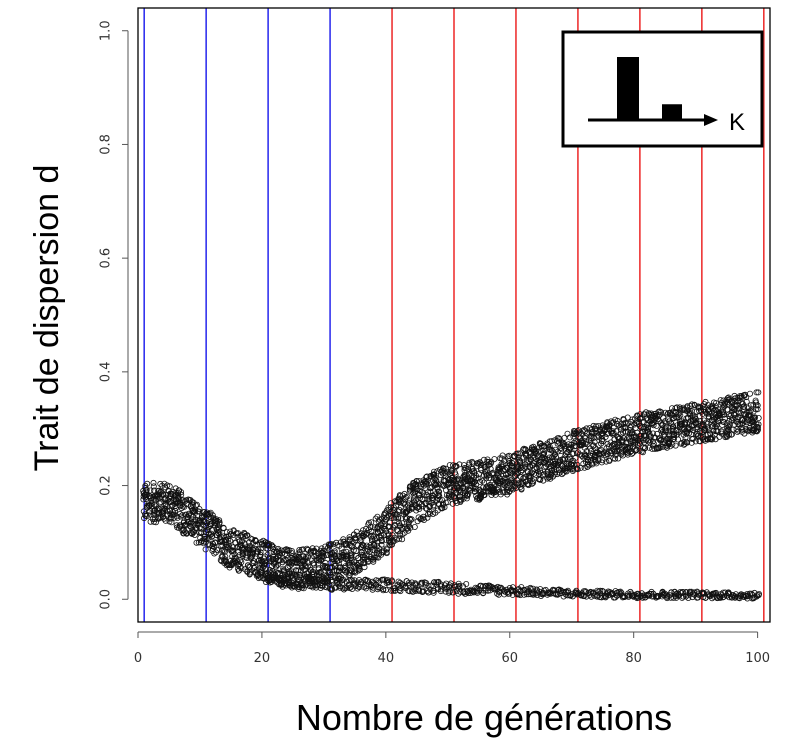 Image resolution: width=785 pixels, height=739 pixels. Describe the element at coordinates (47, 318) in the screenshot. I see `y-axis-title: Trait de dispersion d` at that location.